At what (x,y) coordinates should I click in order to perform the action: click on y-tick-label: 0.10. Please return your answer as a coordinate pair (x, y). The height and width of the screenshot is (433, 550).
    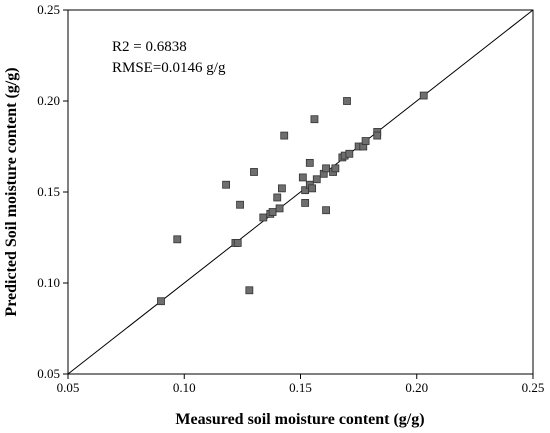
    Looking at the image, I should click on (48, 282).